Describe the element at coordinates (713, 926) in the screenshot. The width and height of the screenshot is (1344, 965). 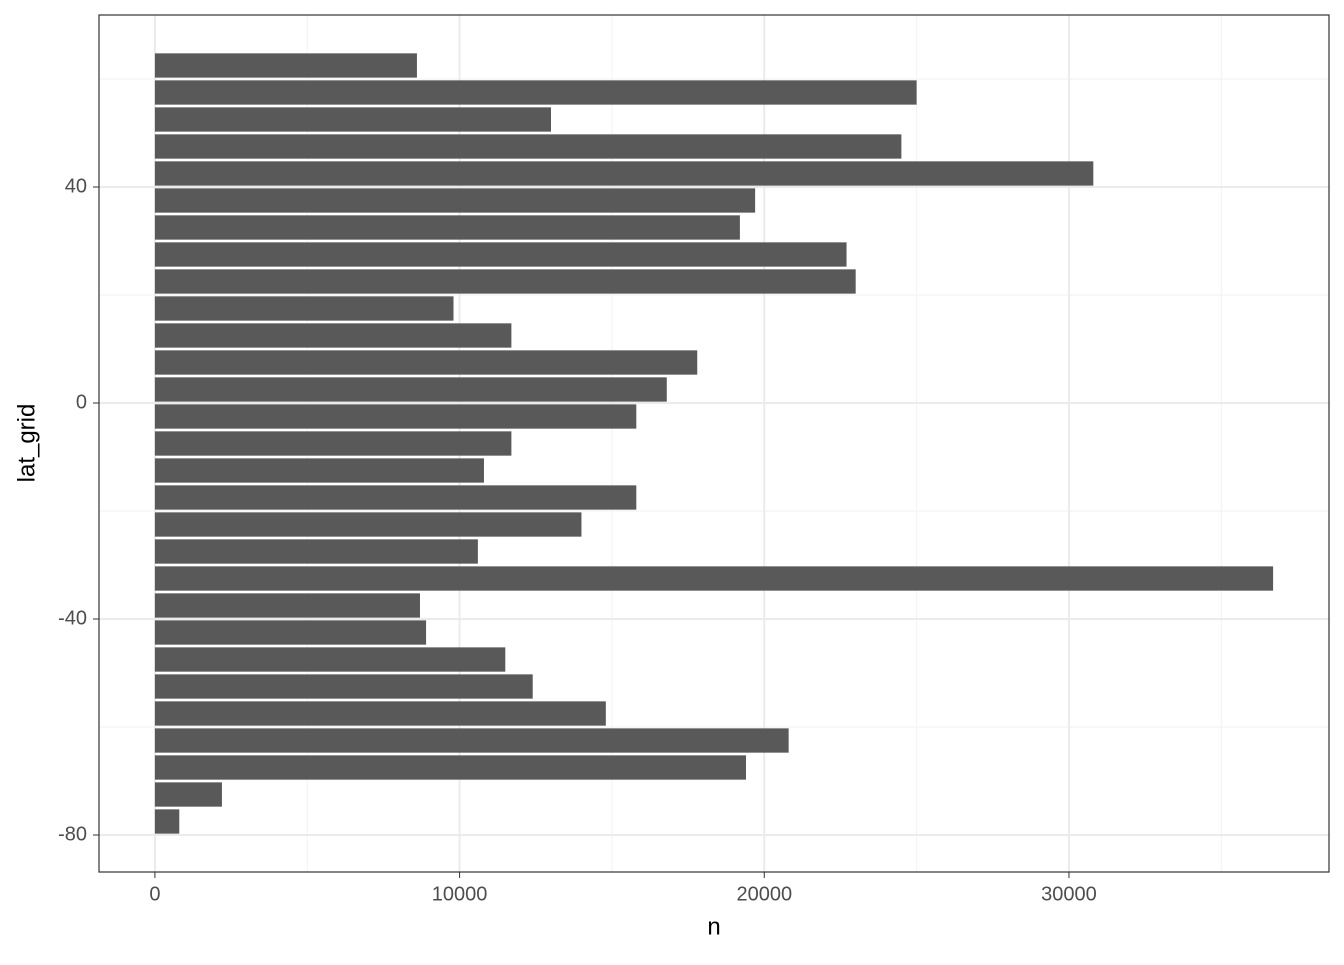
I see `x-axis-title: n` at that location.